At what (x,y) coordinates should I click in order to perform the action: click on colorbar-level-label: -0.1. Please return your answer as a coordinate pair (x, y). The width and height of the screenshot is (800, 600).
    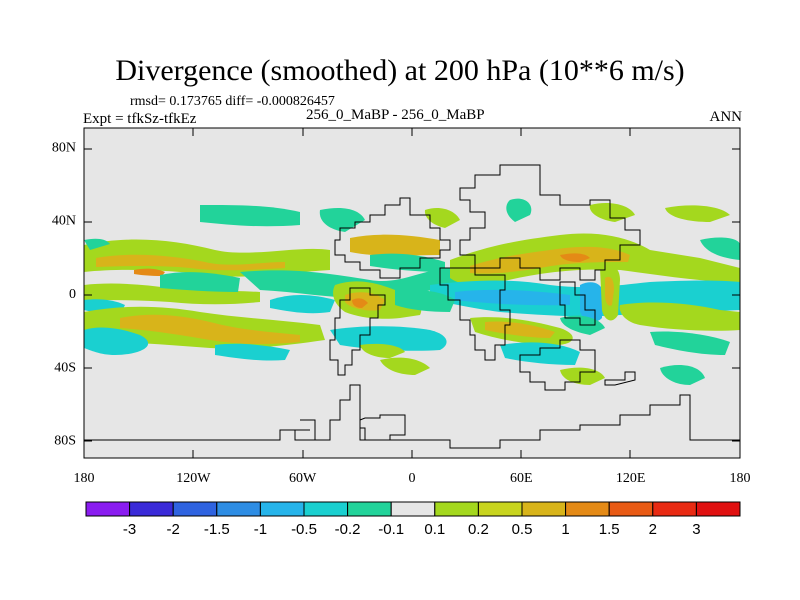
    Looking at the image, I should click on (391, 529).